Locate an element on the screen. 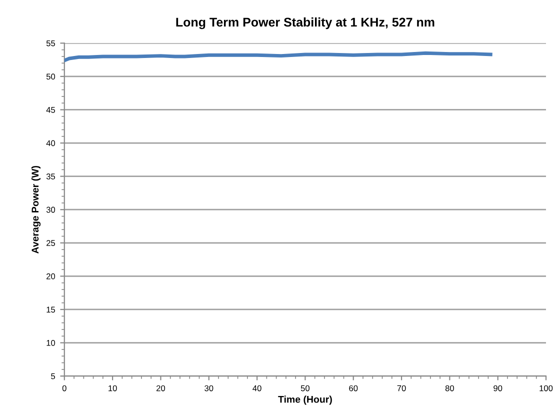  x-tick-label: 20 is located at coordinates (161, 388).